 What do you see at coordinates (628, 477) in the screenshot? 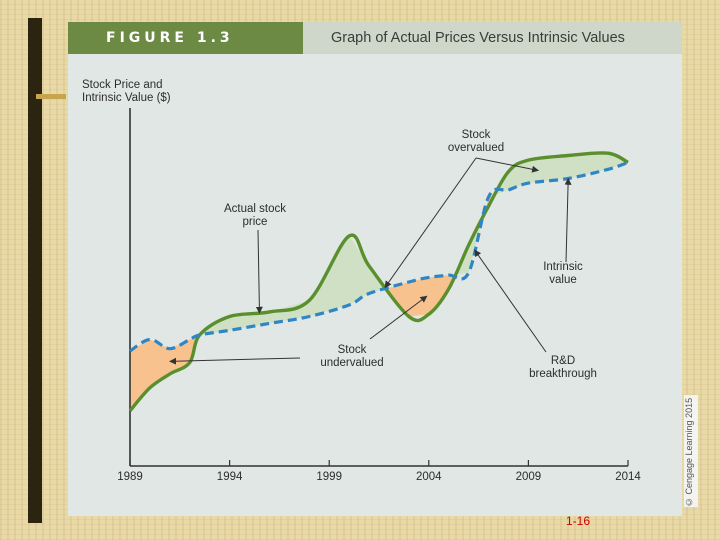
I see `x-tick-label: 2014` at bounding box center [628, 477].